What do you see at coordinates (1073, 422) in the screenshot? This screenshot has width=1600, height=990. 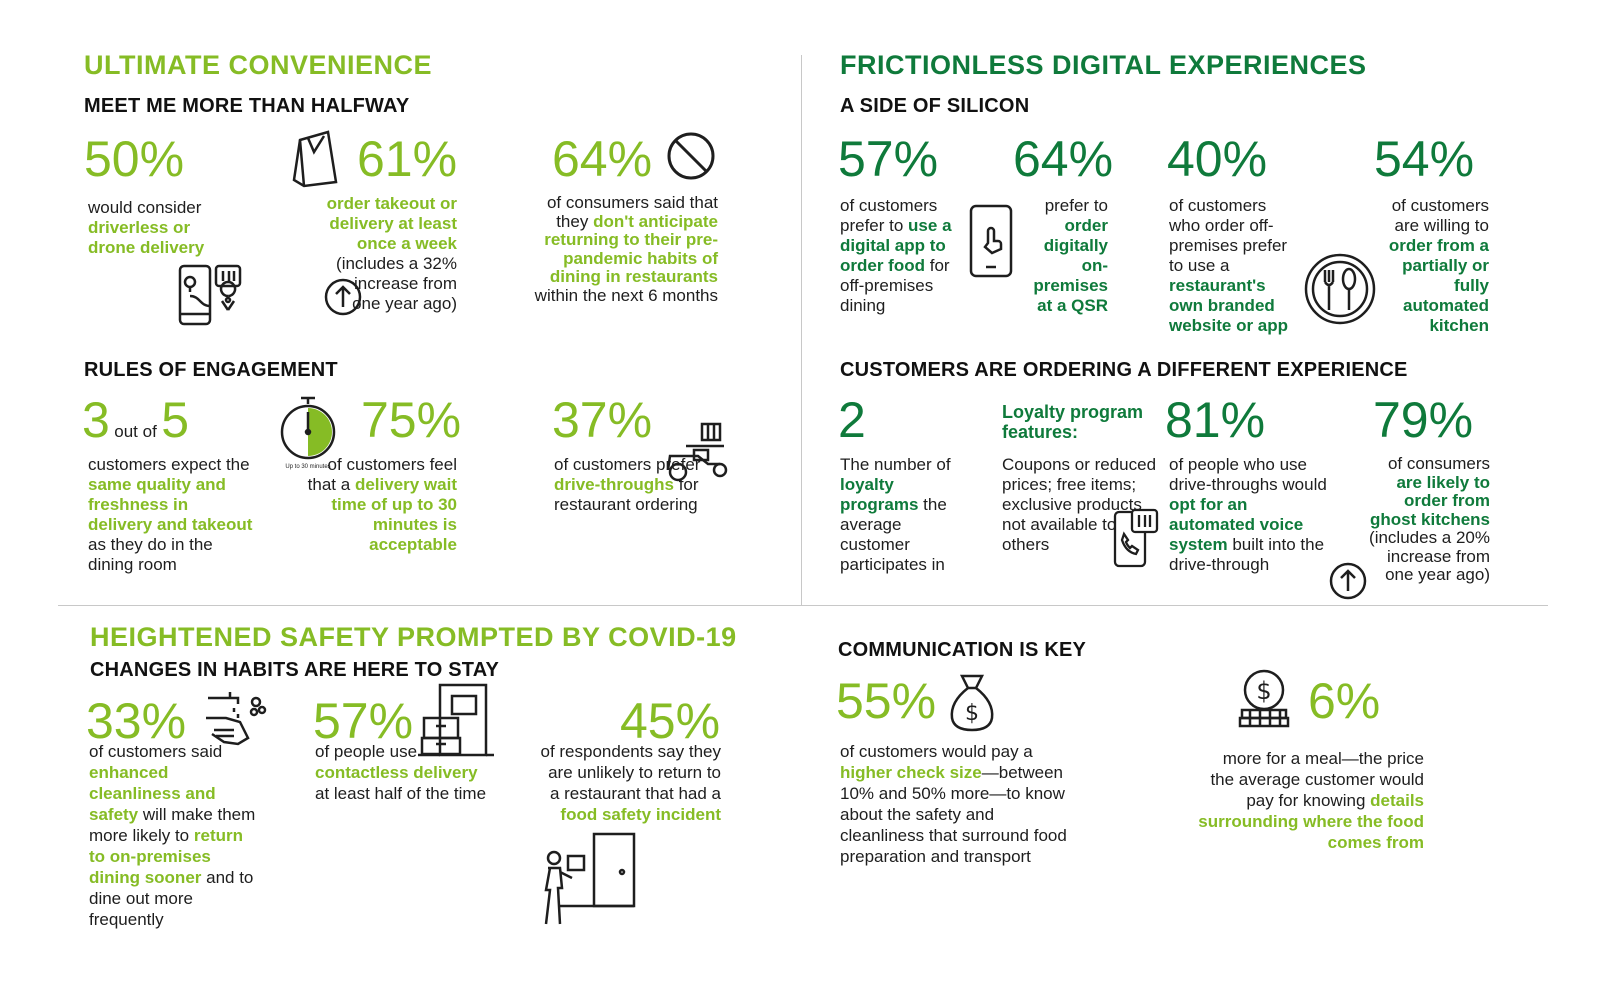 I see `loyalty-features-title: Loyalty program features:` at bounding box center [1073, 422].